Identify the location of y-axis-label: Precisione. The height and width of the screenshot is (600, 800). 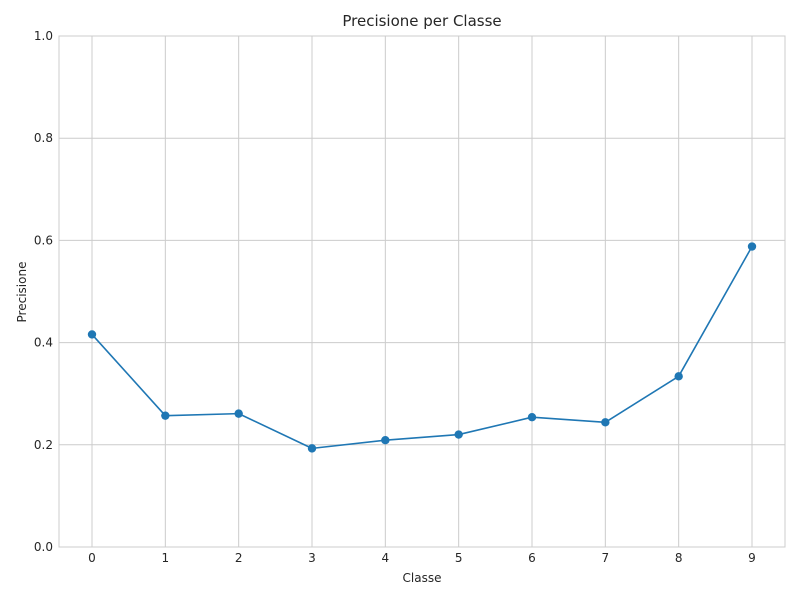
(22, 292).